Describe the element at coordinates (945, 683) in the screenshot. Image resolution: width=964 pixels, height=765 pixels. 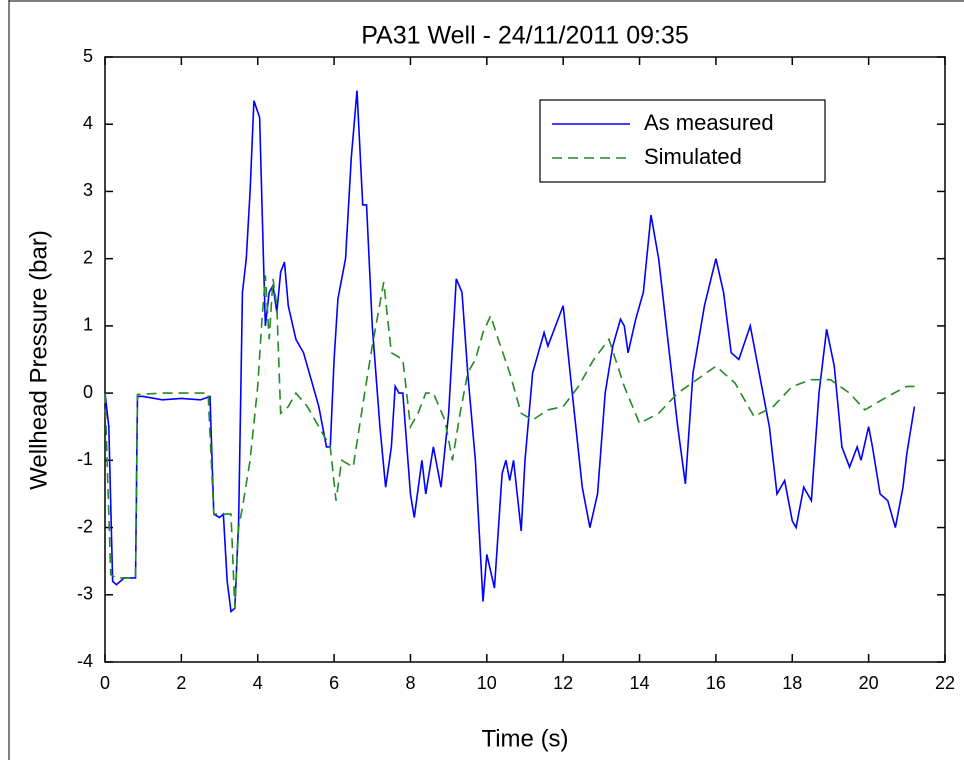
I see `x-tick-label: 22` at that location.